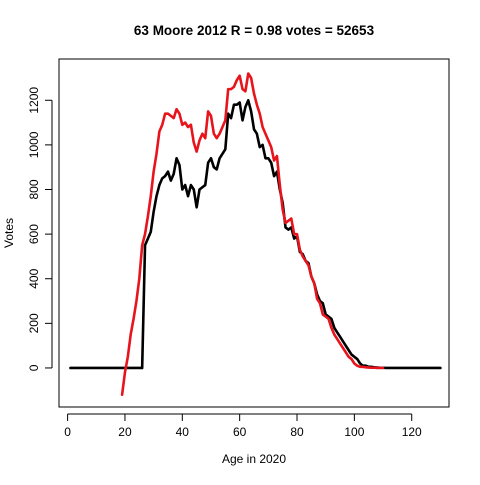 The height and width of the screenshot is (485, 480). What do you see at coordinates (34, 323) in the screenshot?
I see `y-tick-label: 200` at bounding box center [34, 323].